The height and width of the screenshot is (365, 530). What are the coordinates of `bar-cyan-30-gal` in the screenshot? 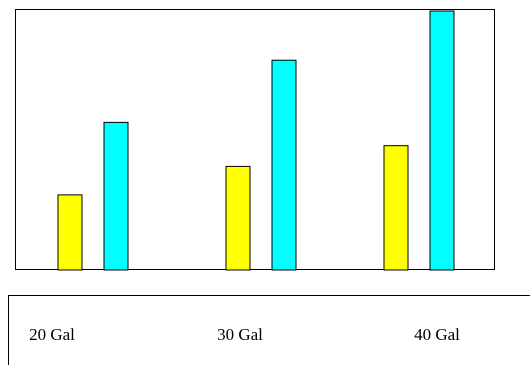 It's located at (284, 165).